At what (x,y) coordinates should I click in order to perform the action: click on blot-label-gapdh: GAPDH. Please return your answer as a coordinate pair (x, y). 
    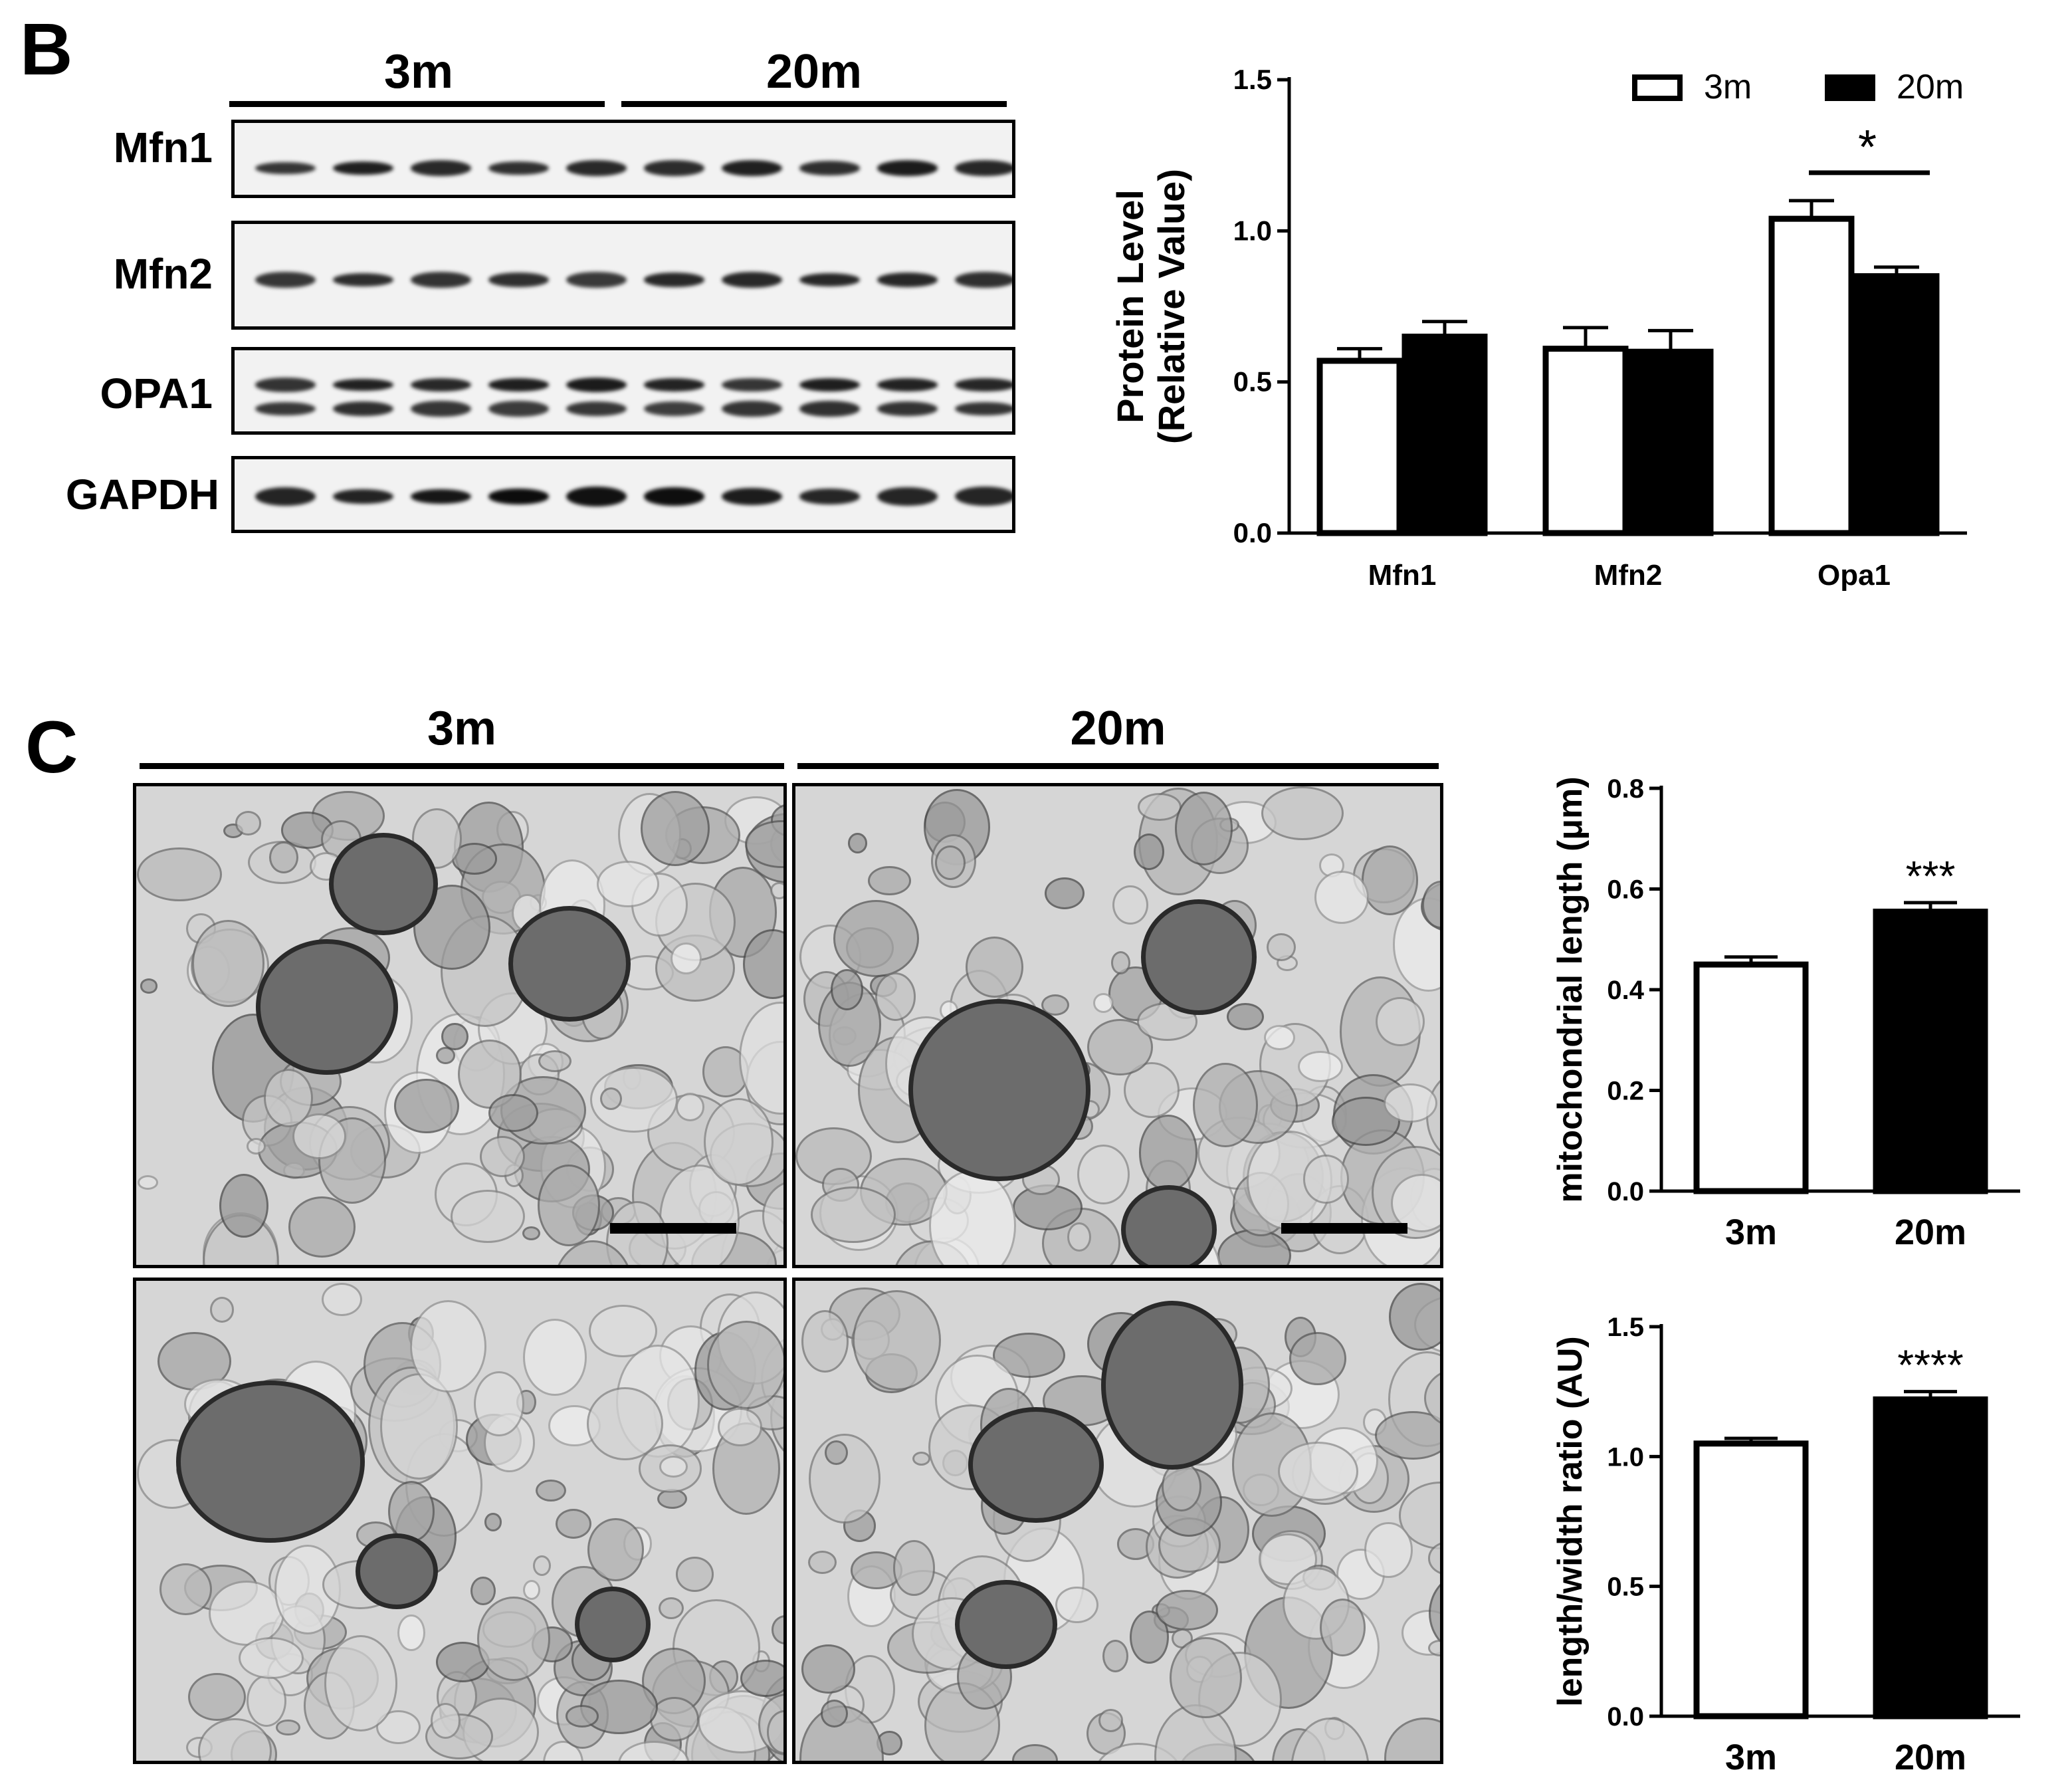
    Looking at the image, I should click on (142, 494).